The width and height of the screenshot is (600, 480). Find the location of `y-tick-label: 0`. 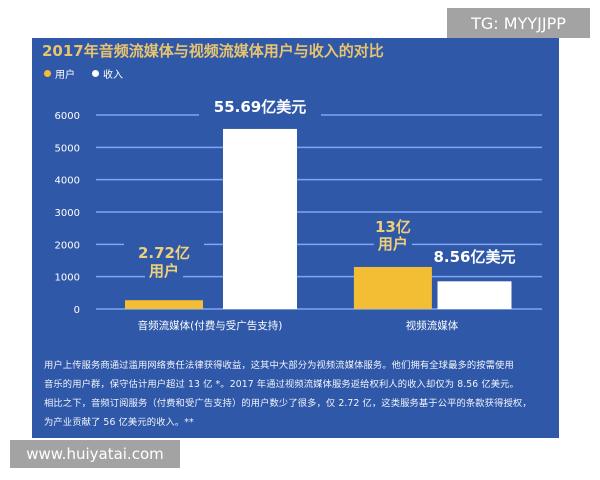

y-tick-label: 0 is located at coordinates (77, 310).